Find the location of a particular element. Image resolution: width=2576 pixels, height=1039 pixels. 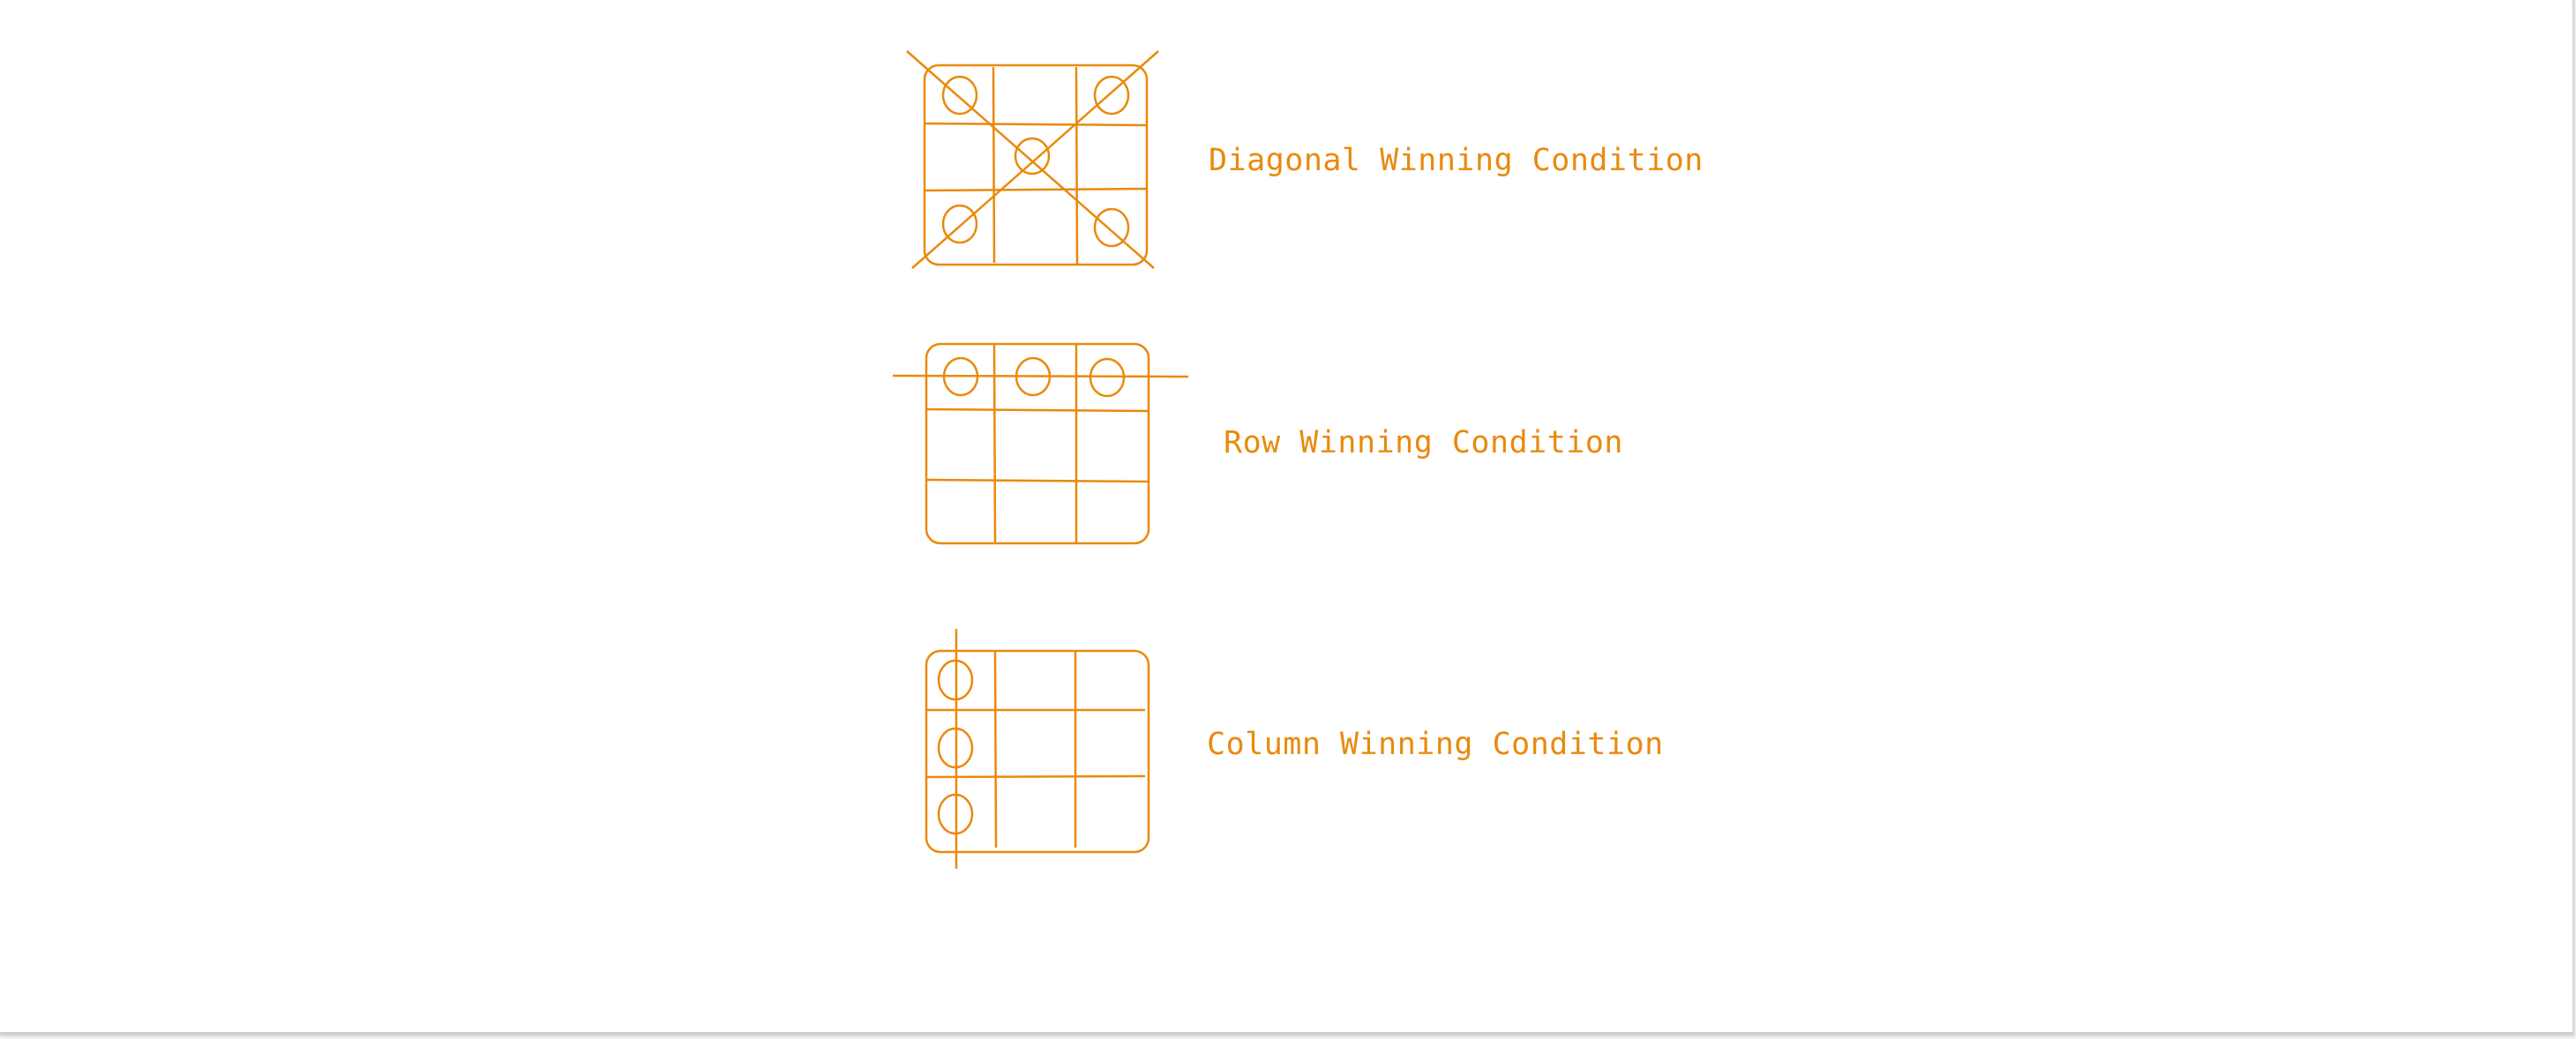

column-label: Column Winning Condition is located at coordinates (1436, 745).